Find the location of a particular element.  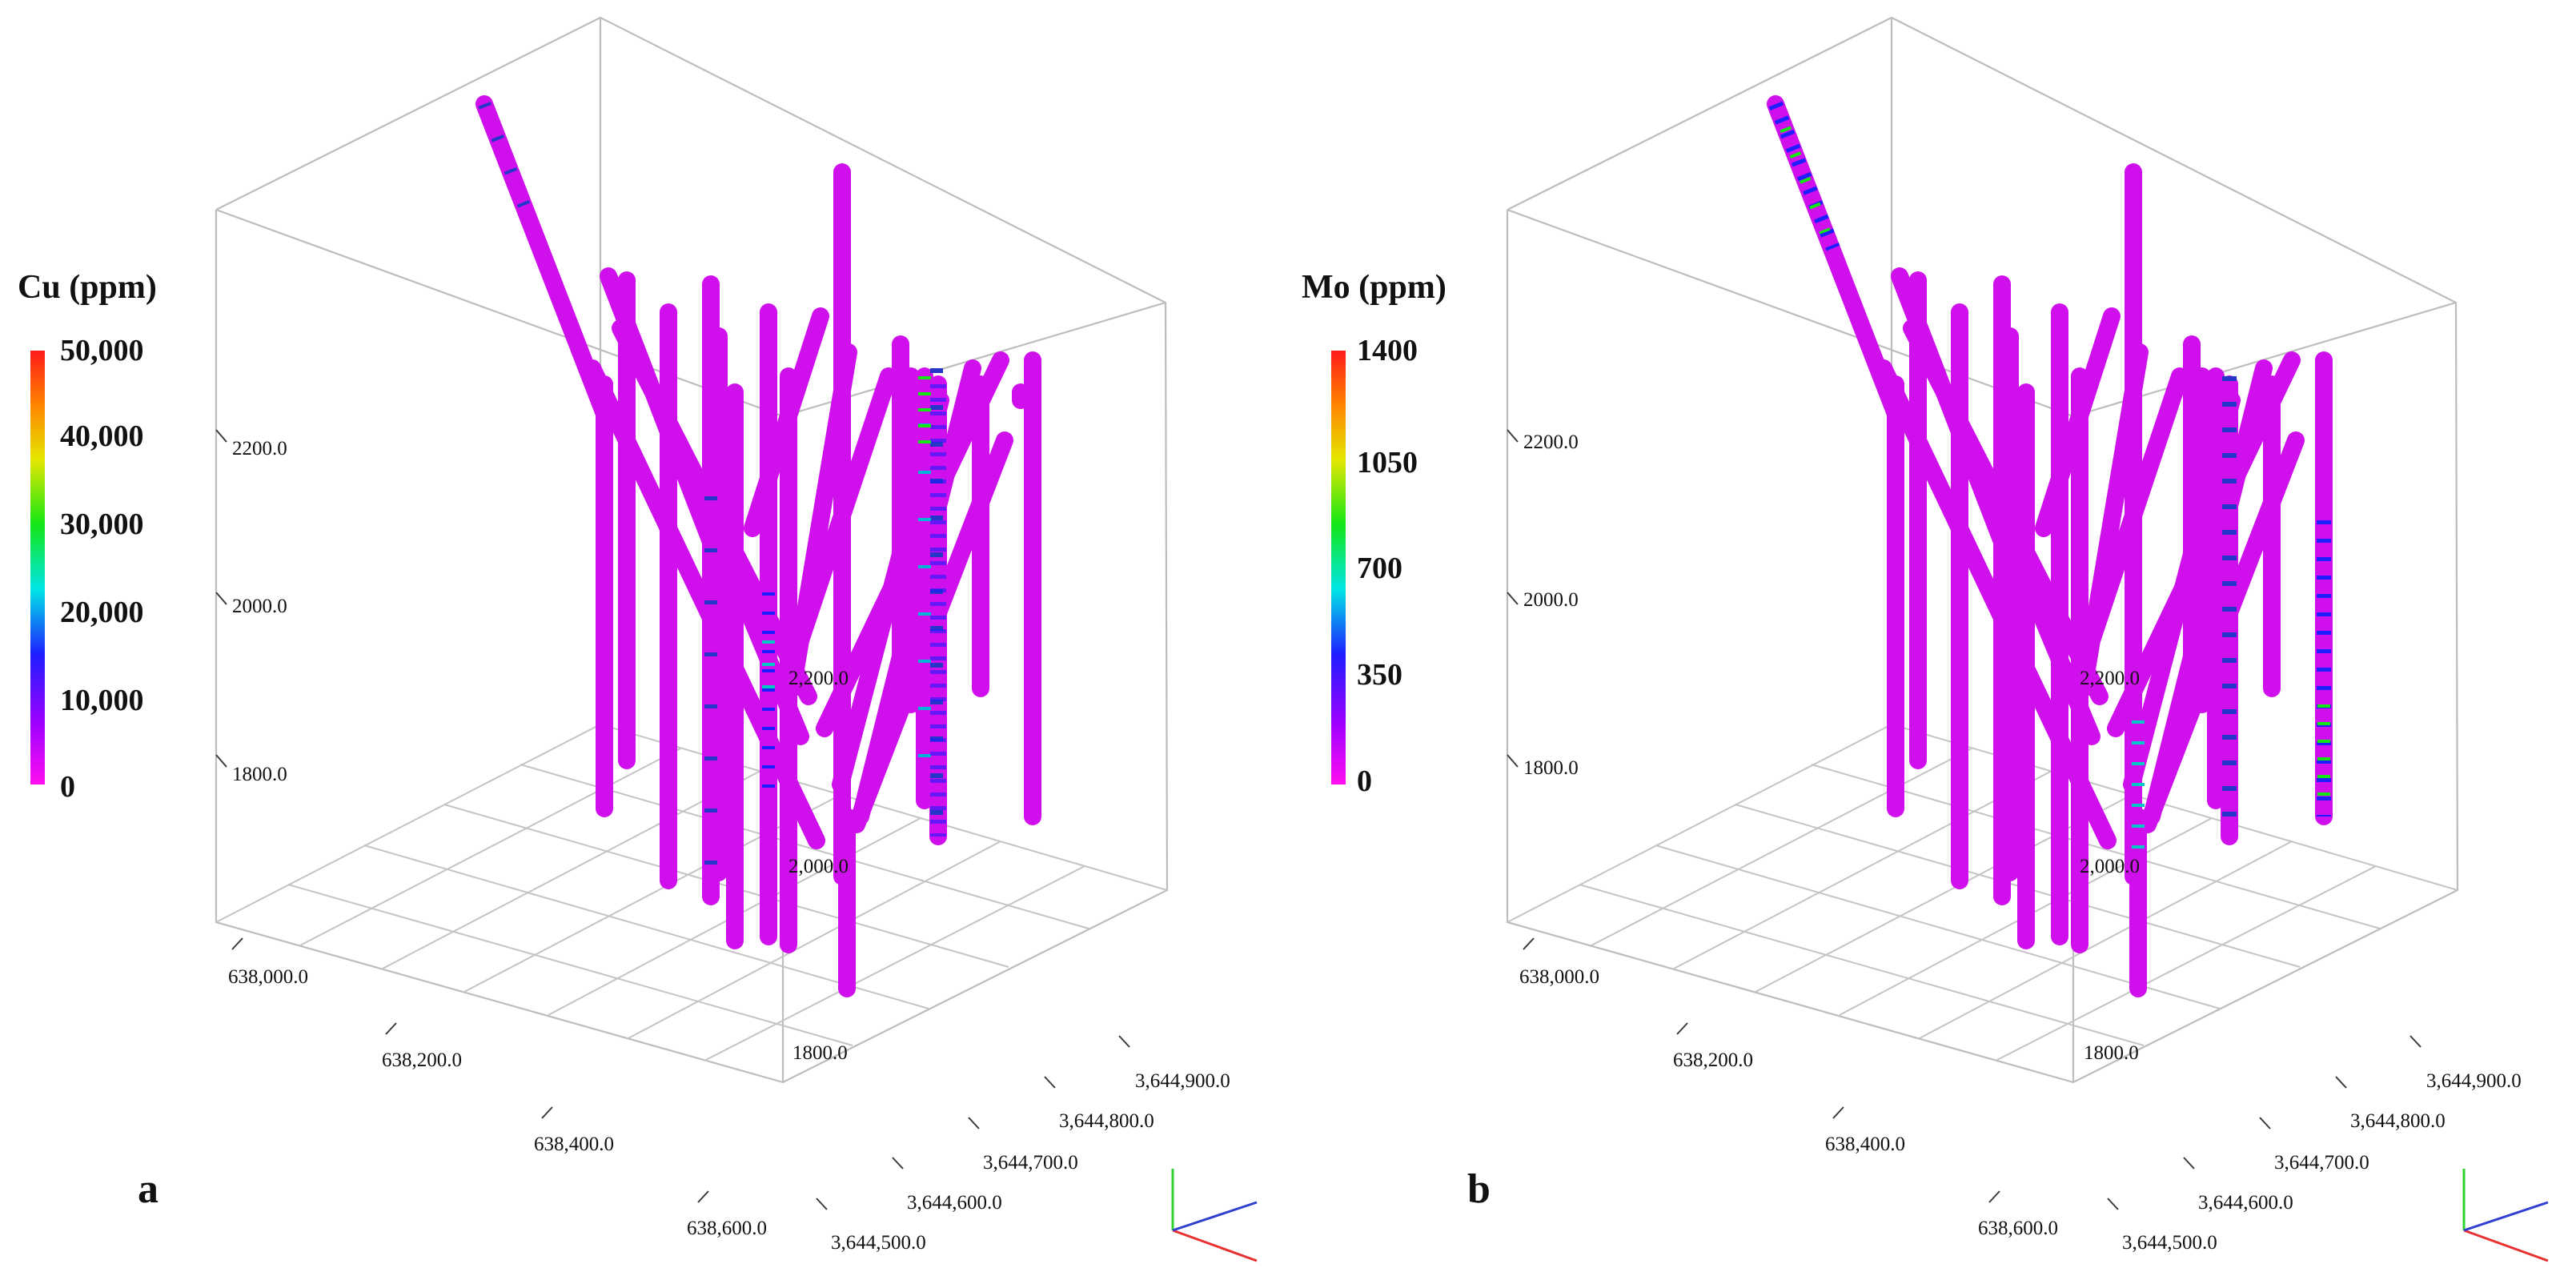

floor-grid is located at coordinates (1983, 892).